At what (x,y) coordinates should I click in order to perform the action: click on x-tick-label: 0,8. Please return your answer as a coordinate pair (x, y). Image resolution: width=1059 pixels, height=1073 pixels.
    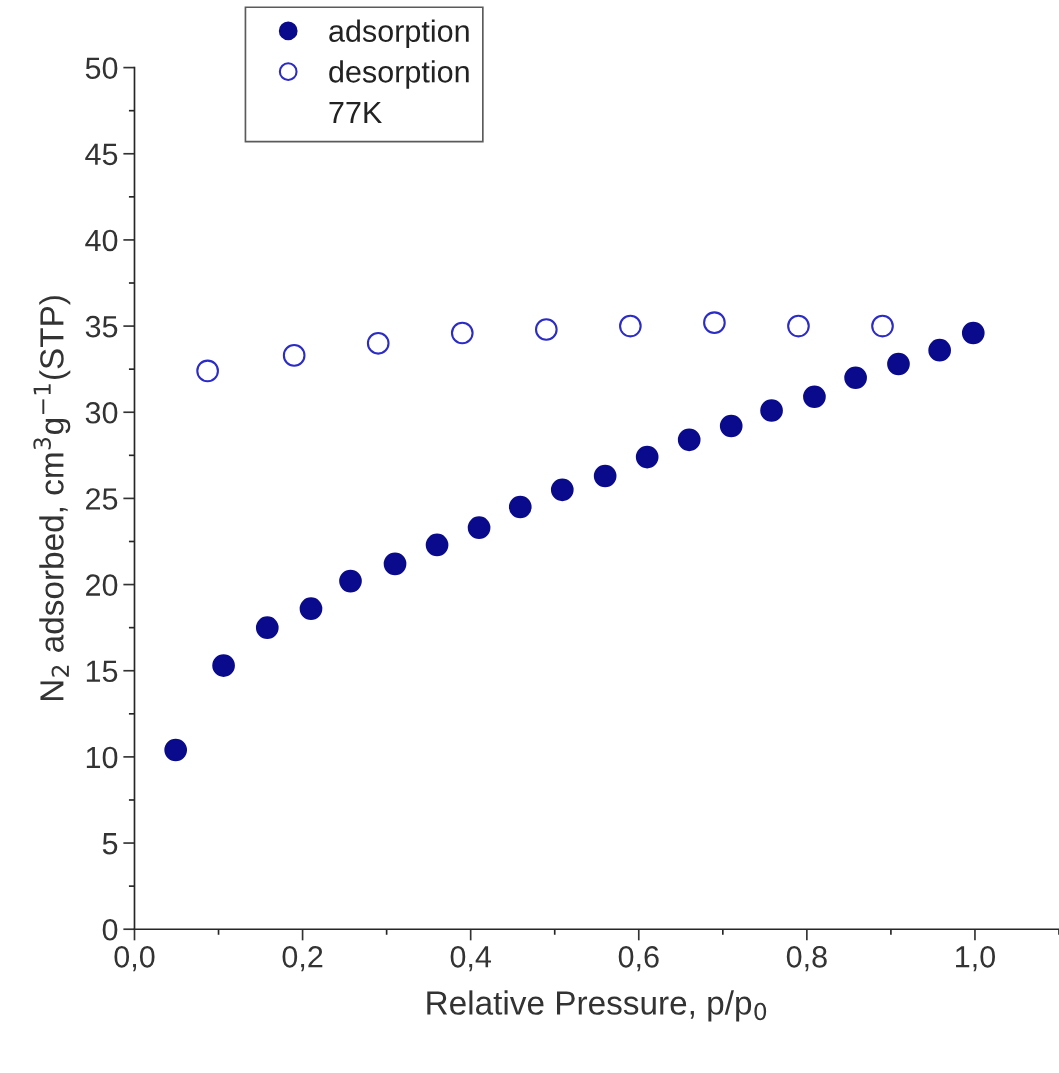
    Looking at the image, I should click on (806, 959).